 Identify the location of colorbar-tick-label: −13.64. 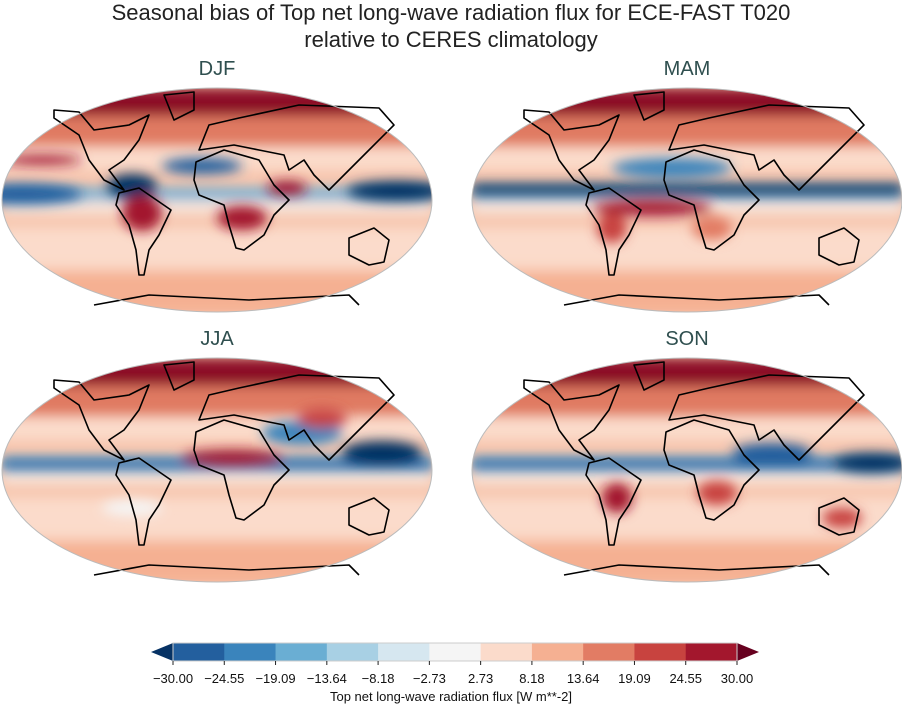
(326, 678).